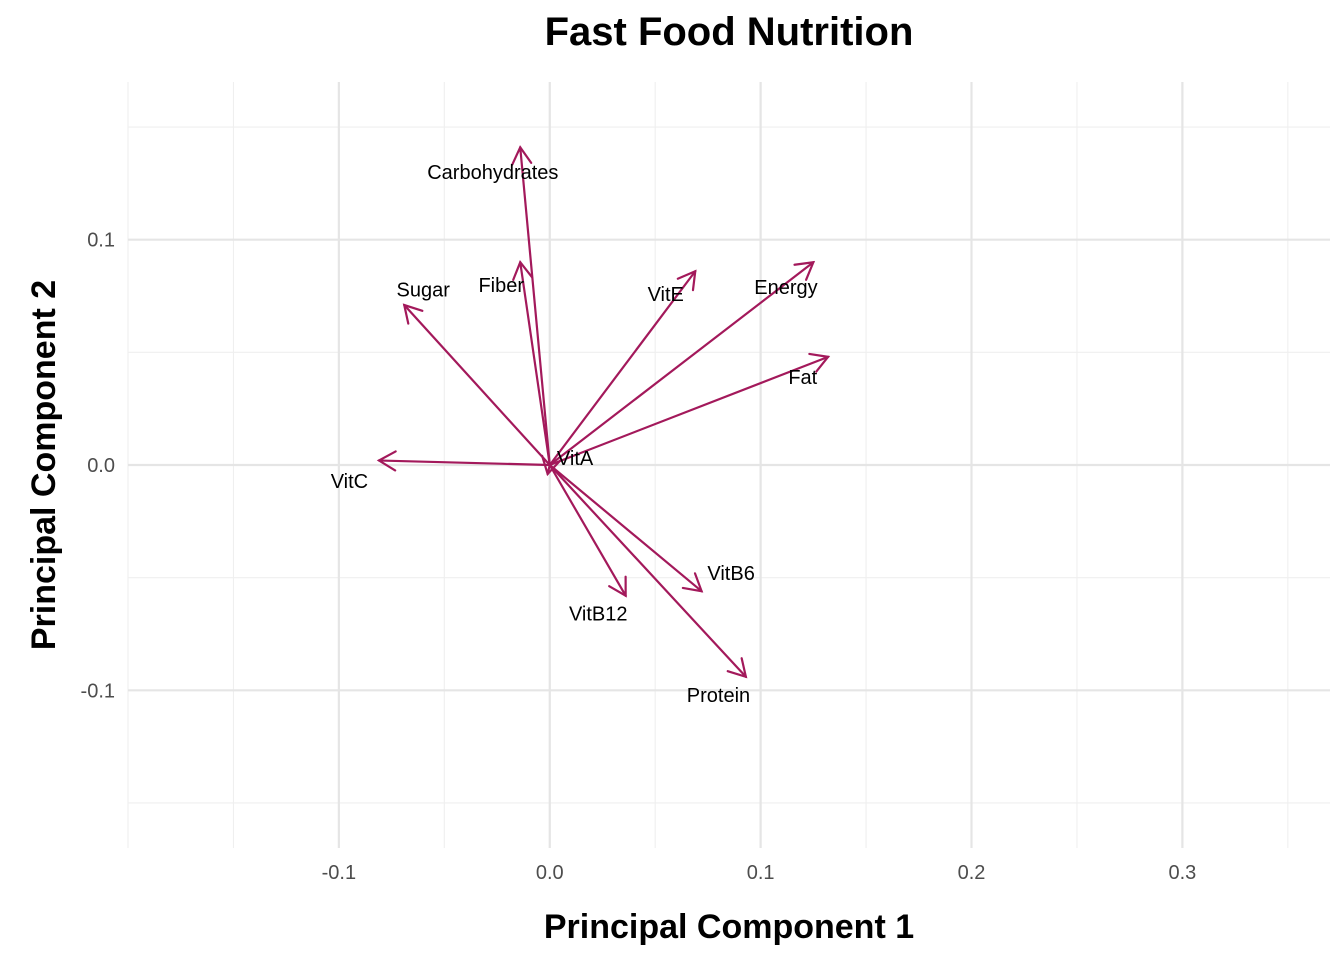  I want to click on vector-vitc, so click(463, 461).